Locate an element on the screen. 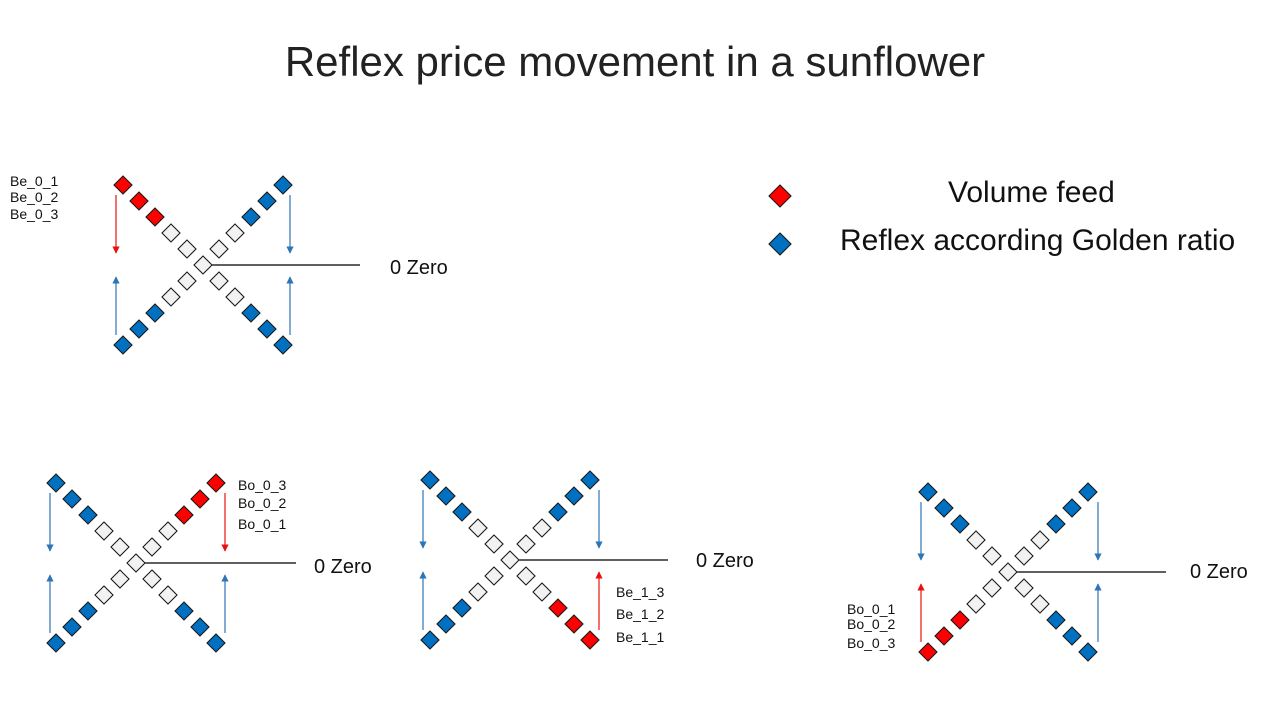 This screenshot has width=1280, height=720. legend-label-volume-feed: Volume feed is located at coordinates (1031, 192).